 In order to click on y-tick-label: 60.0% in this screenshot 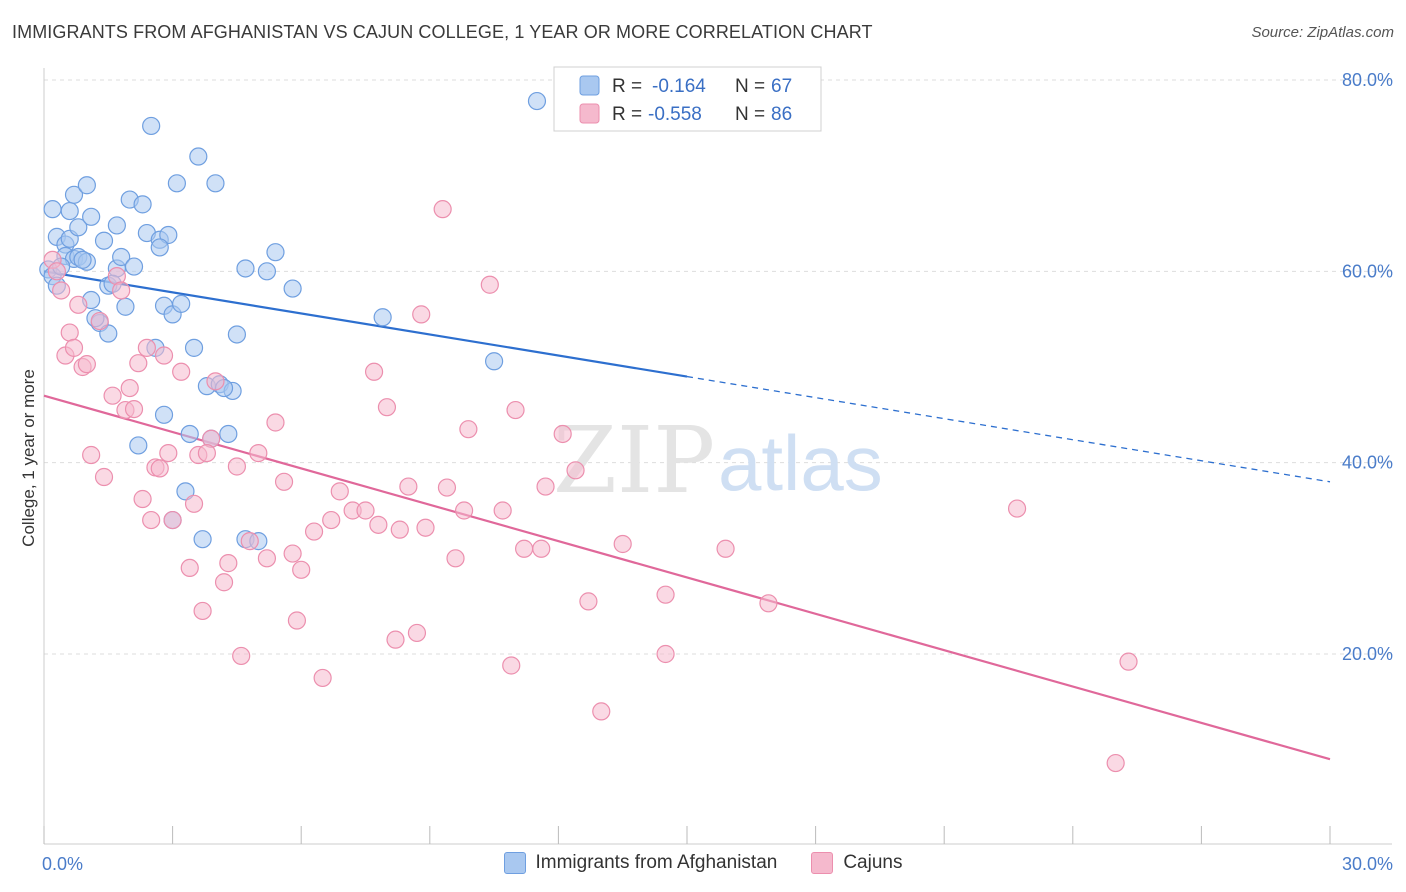, I will do `click(1367, 271)`.